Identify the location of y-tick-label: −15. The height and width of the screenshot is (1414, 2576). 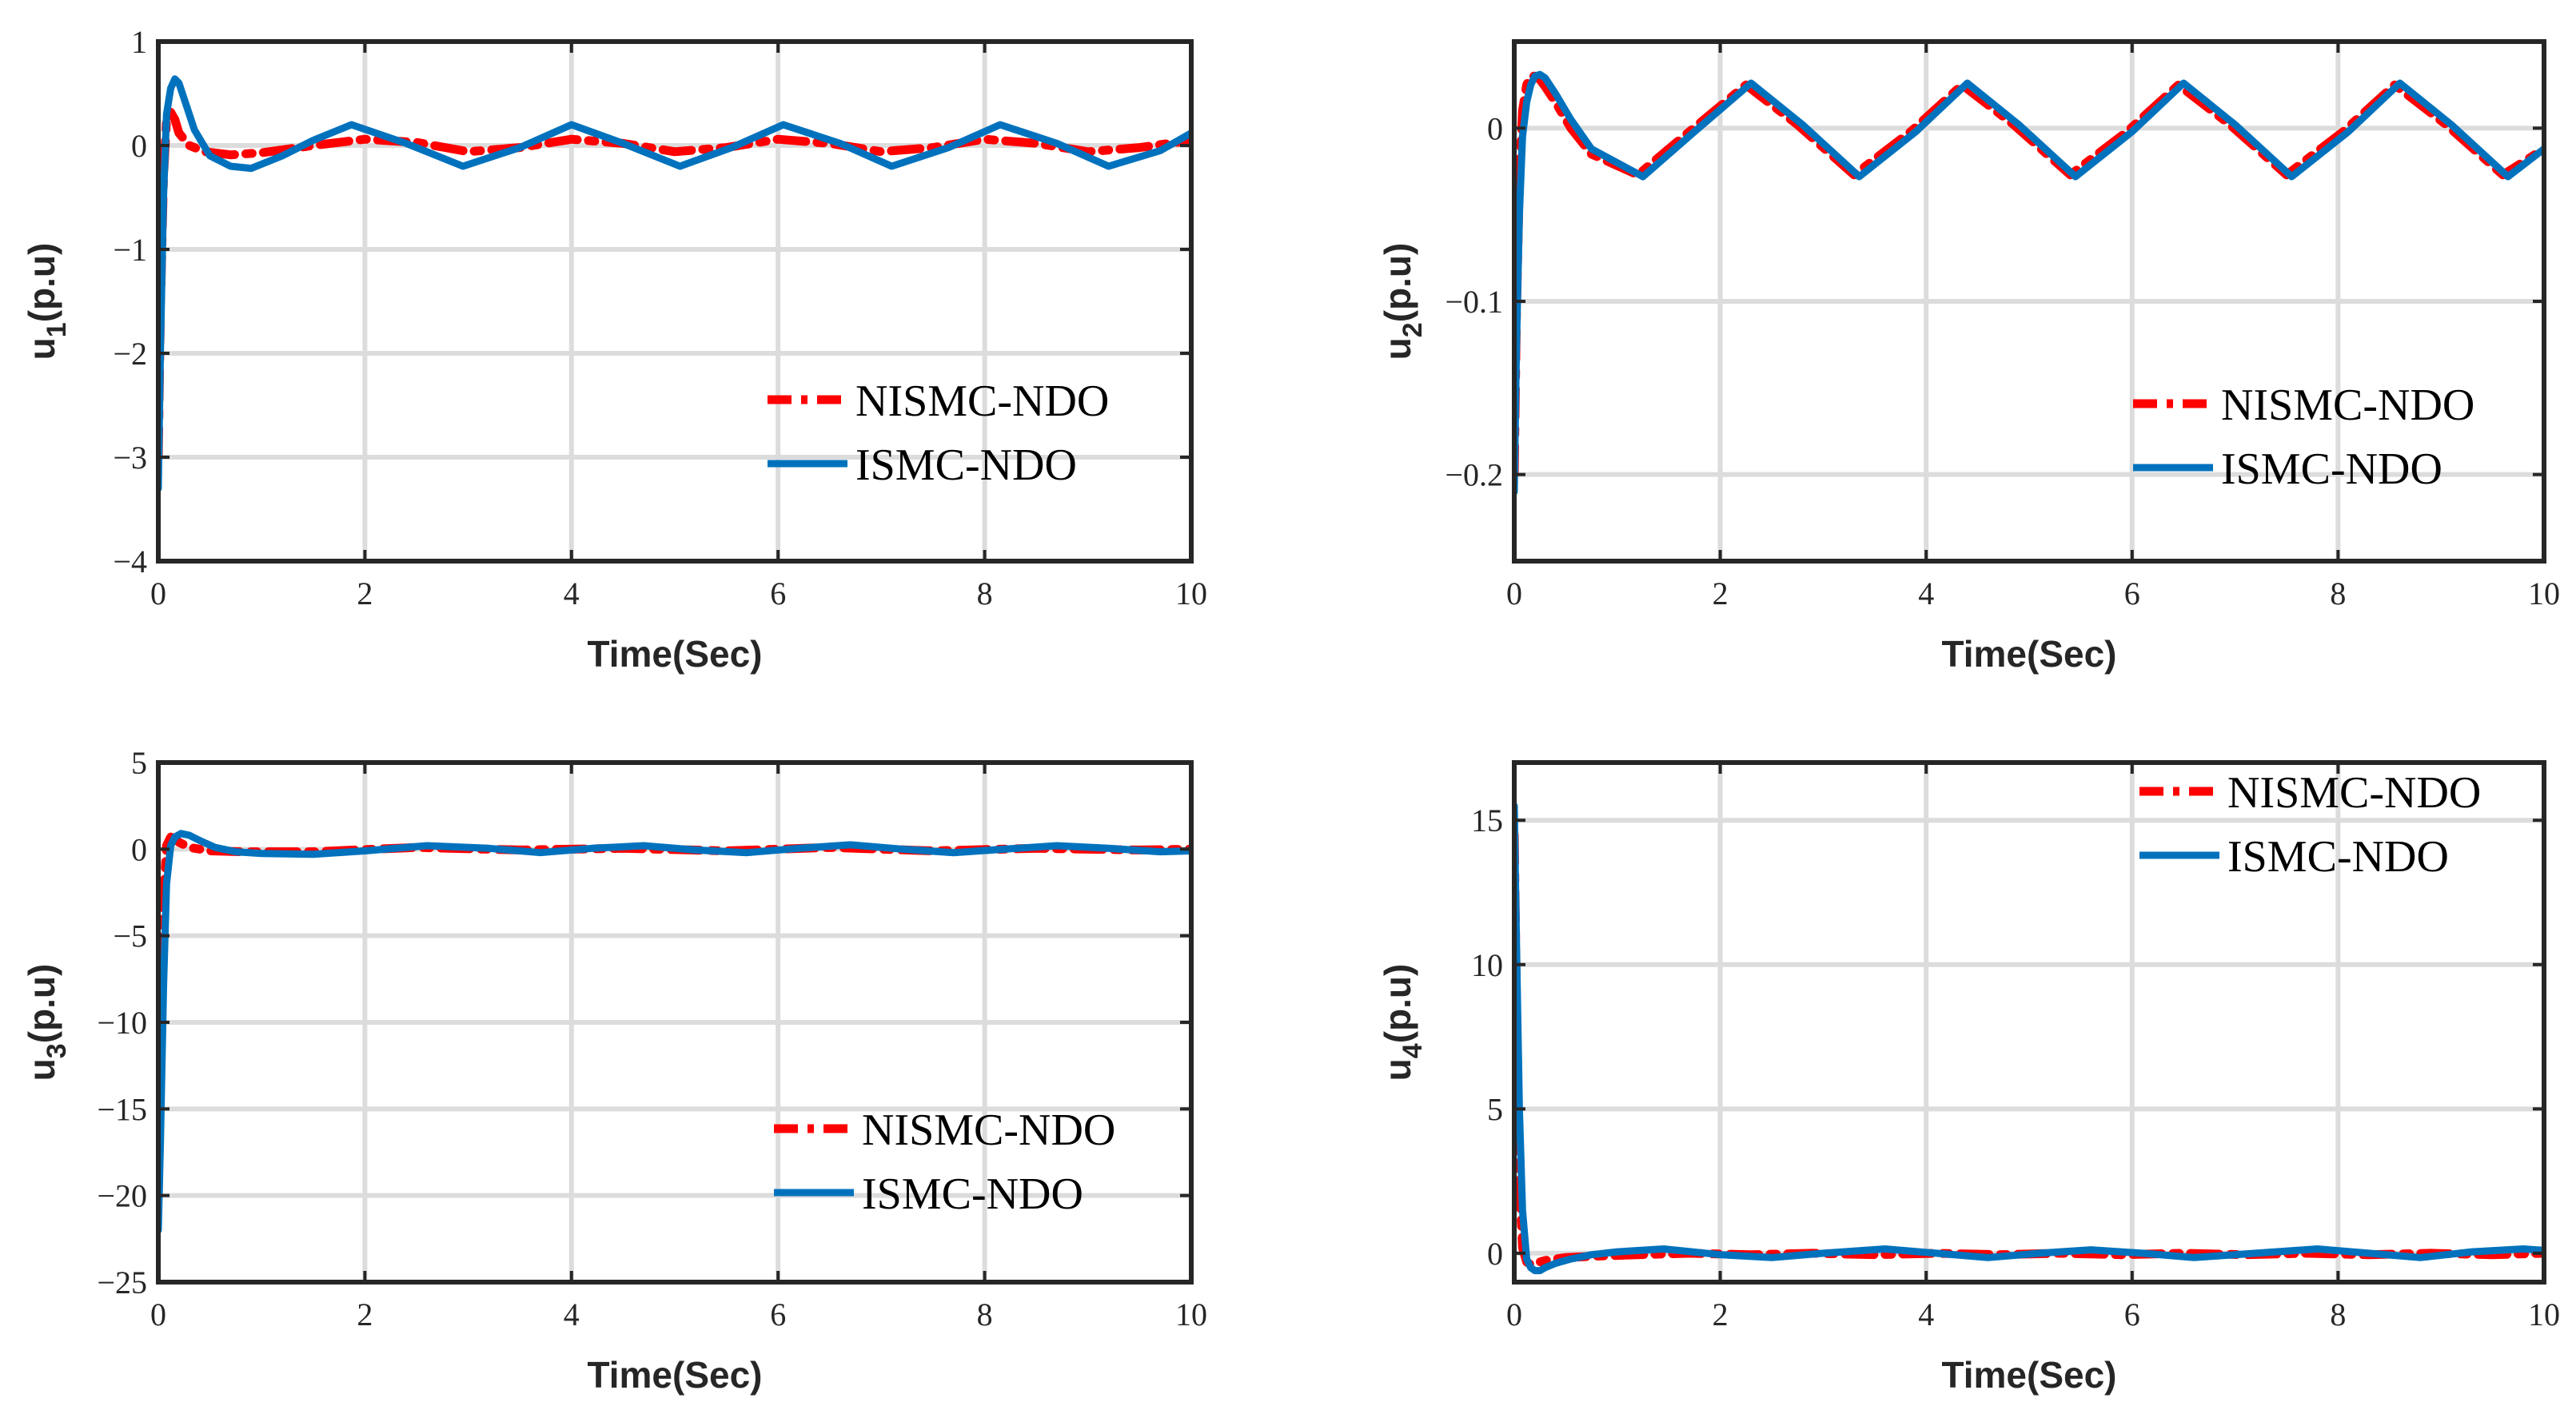
(122, 1109).